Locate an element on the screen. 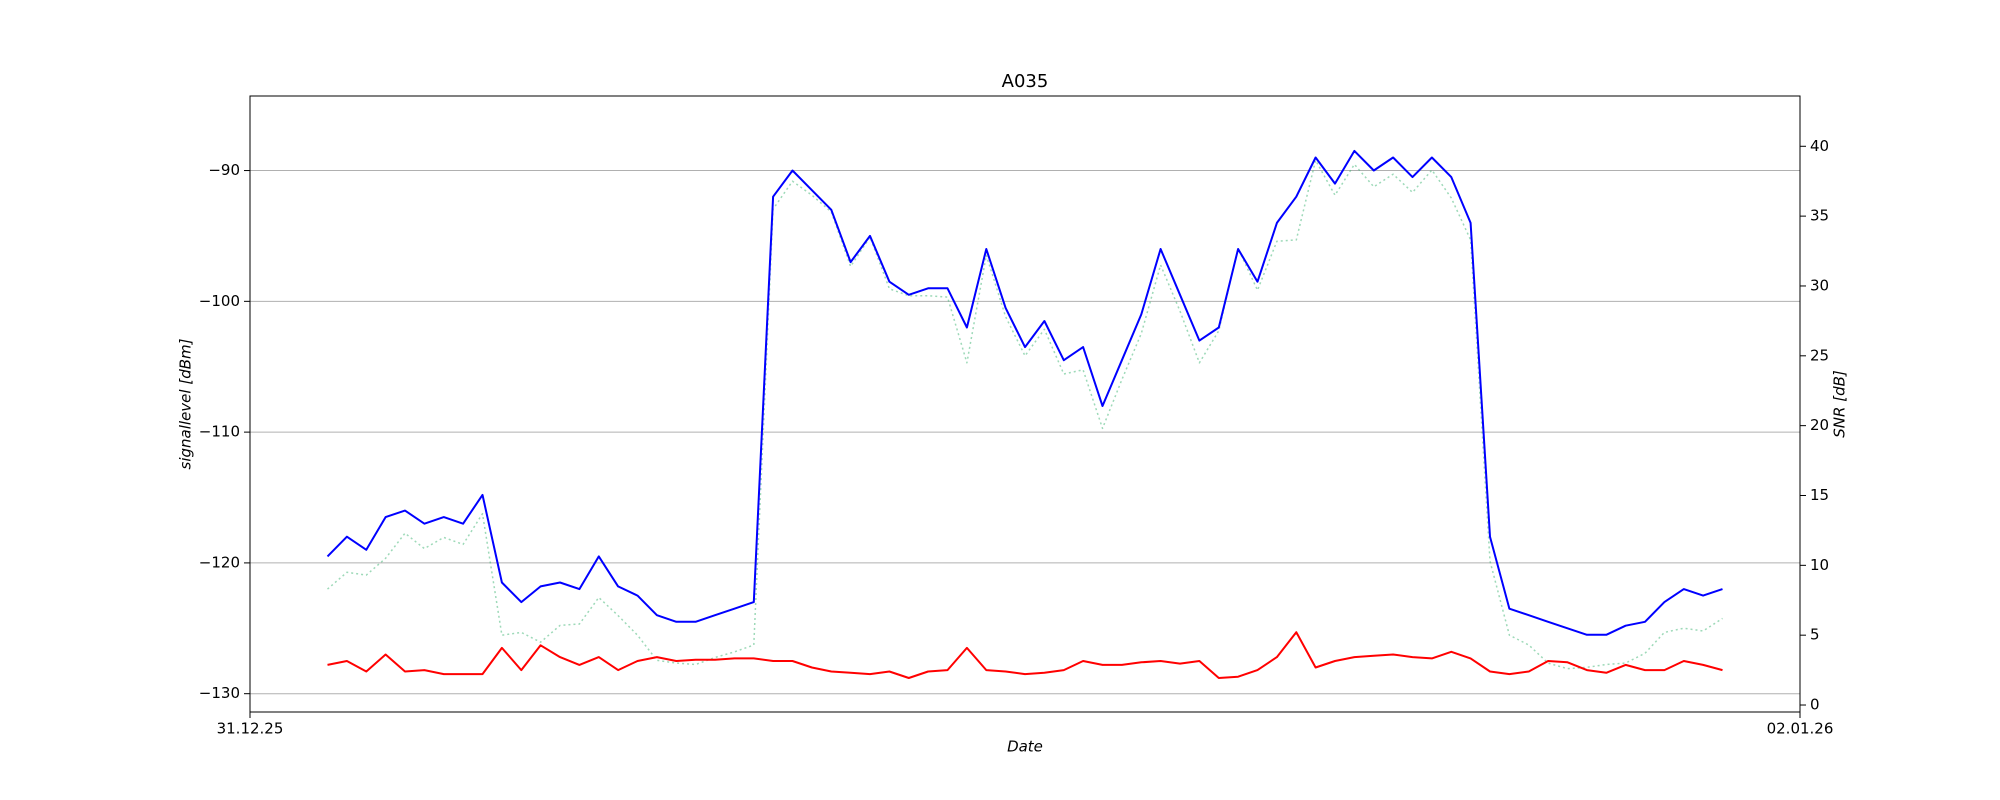 Image resolution: width=2000 pixels, height=800 pixels. y2-tick-label: 20 is located at coordinates (1819, 425).